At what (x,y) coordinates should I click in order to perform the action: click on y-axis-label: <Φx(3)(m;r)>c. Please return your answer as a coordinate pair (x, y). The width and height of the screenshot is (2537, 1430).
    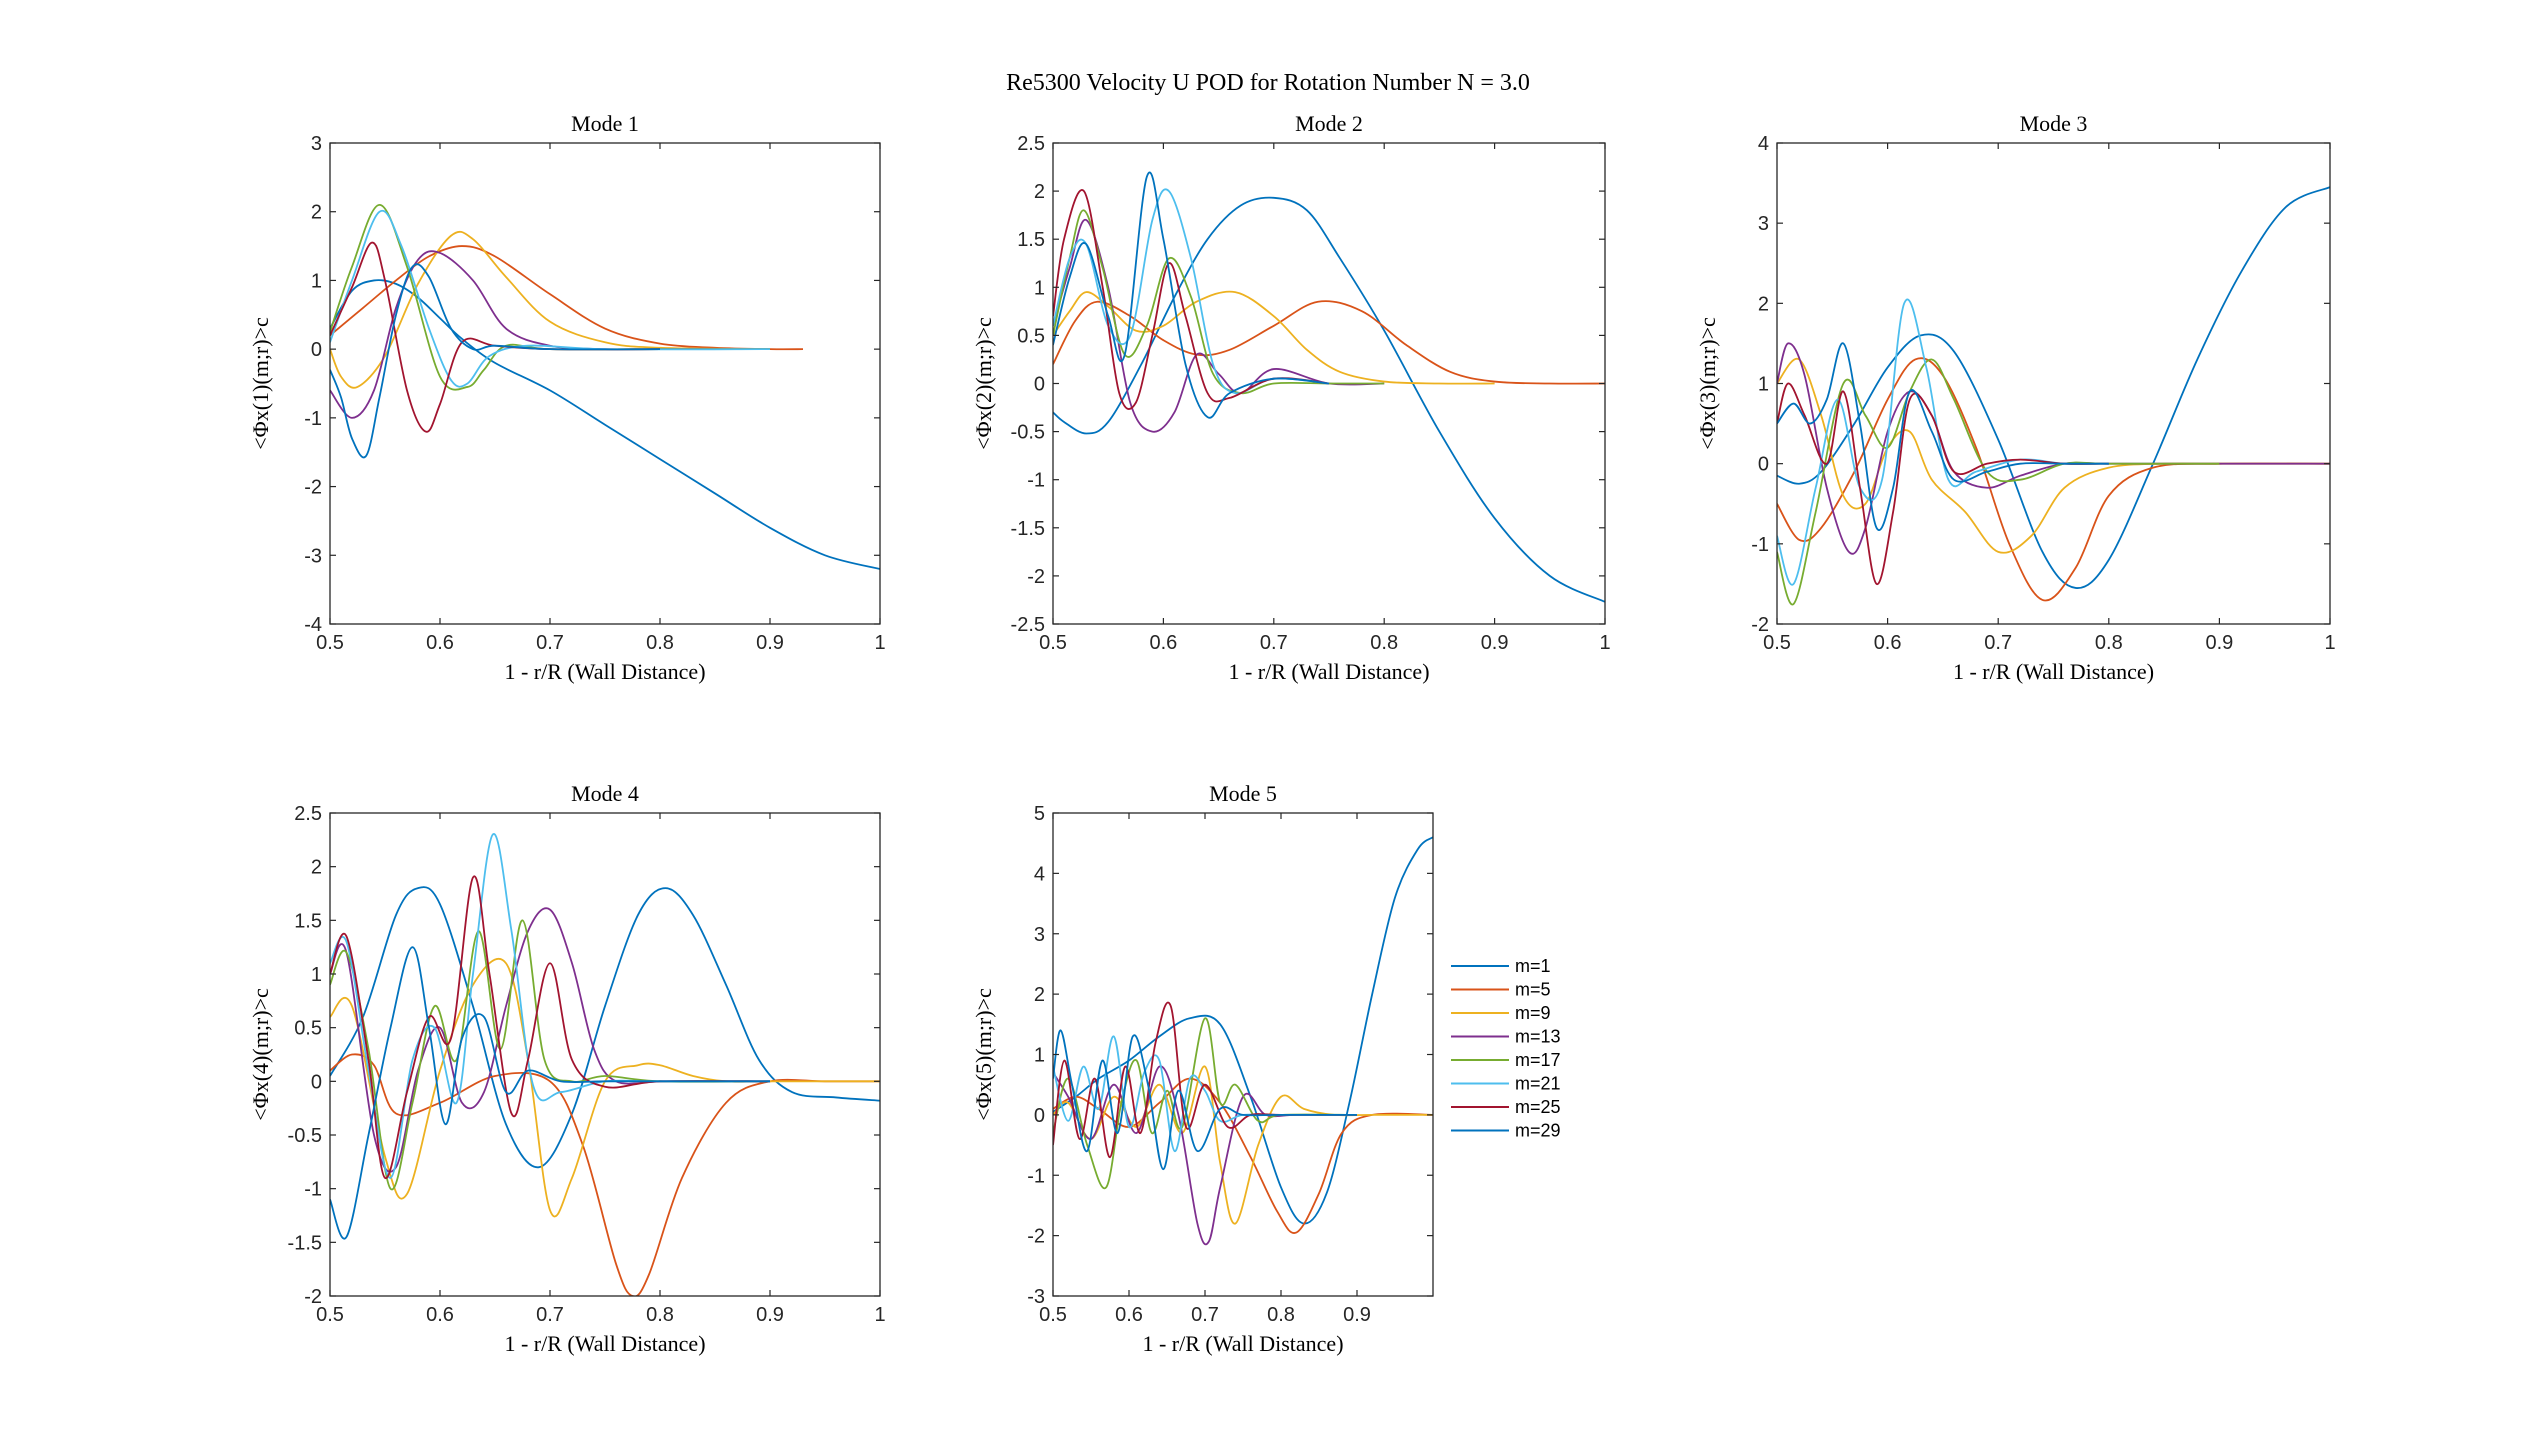
    Looking at the image, I should click on (1707, 383).